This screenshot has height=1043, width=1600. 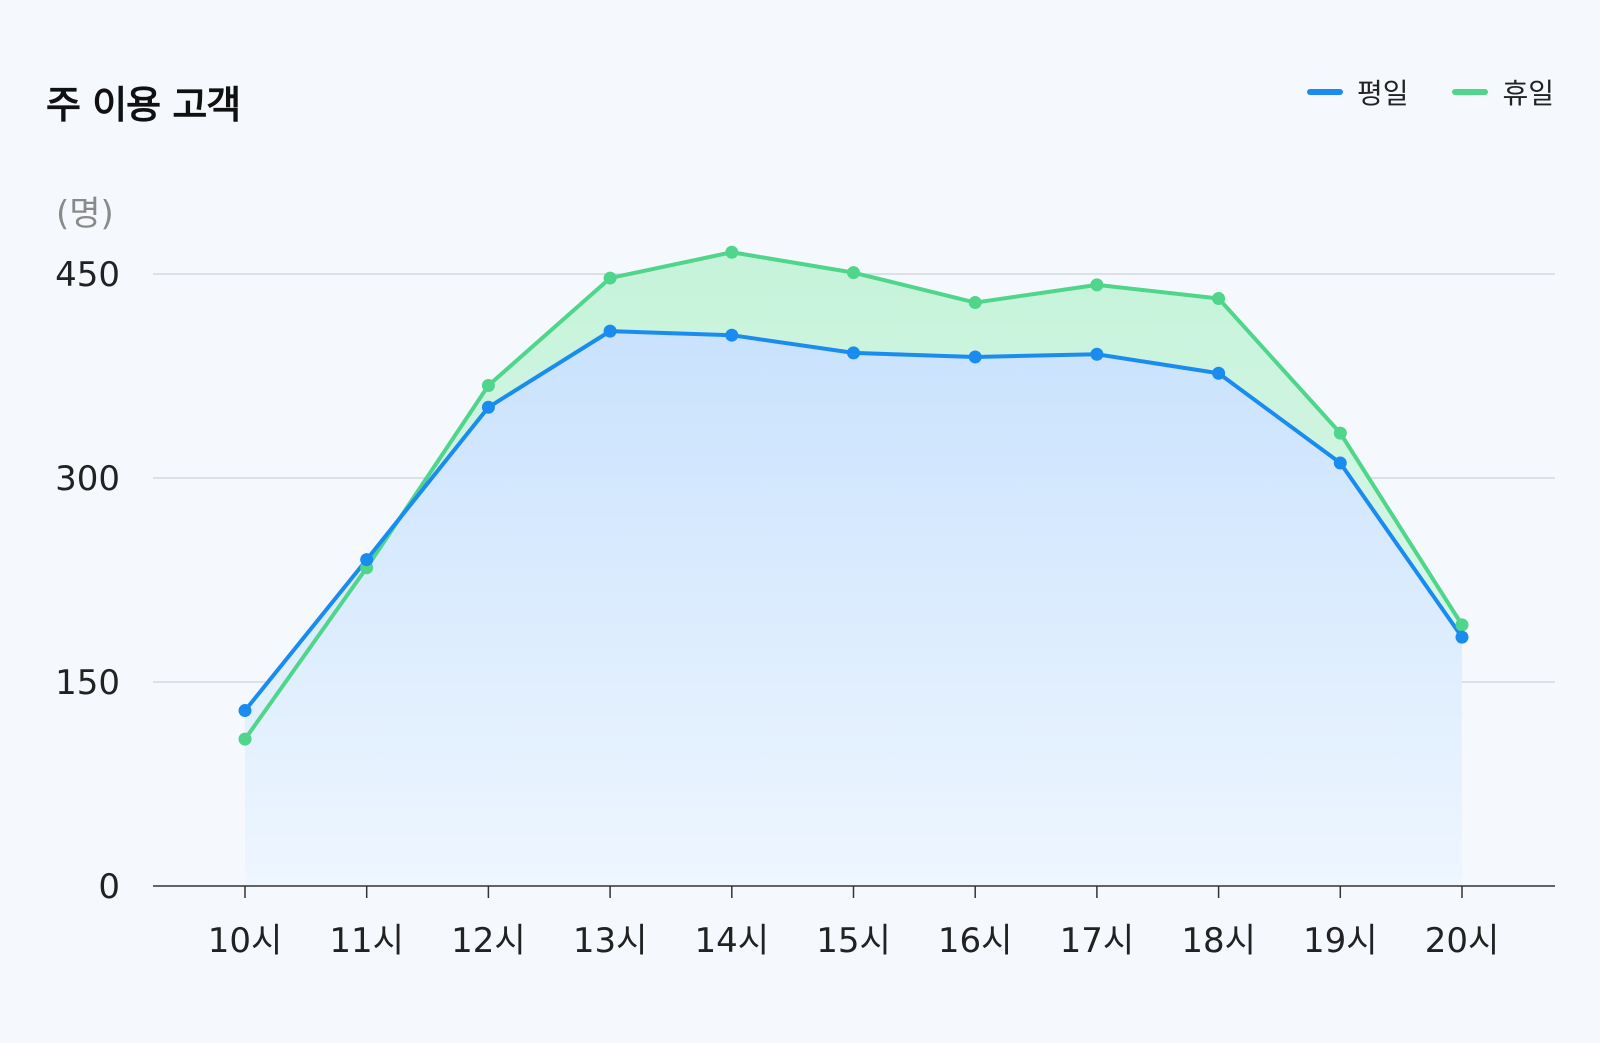 I want to click on y-tick-label: 150, so click(x=87, y=683).